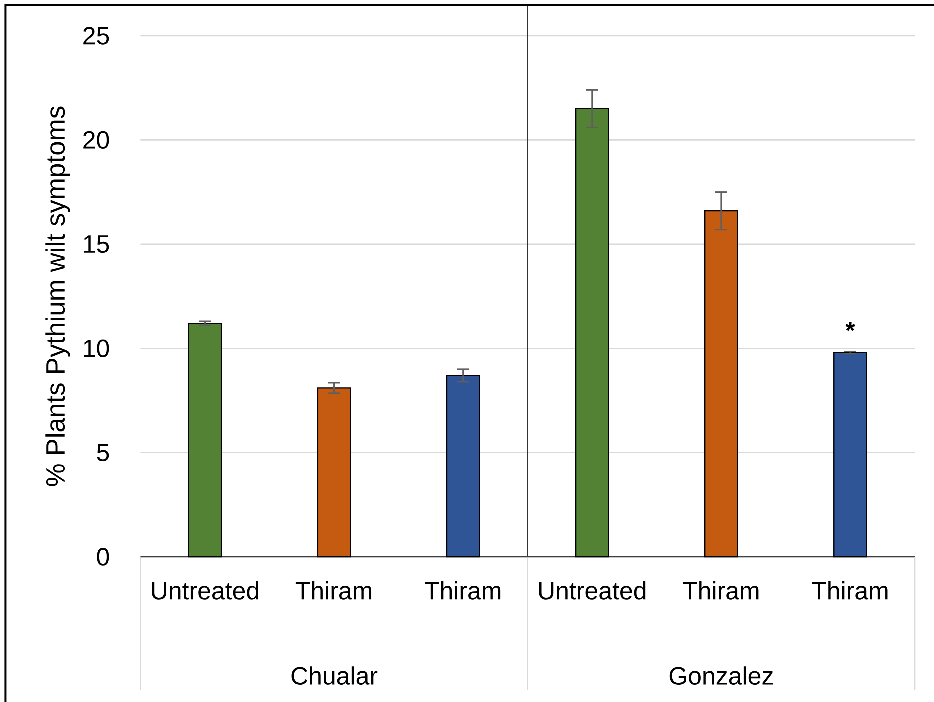 This screenshot has height=702, width=934. I want to click on y-tick-label: 25, so click(97, 36).